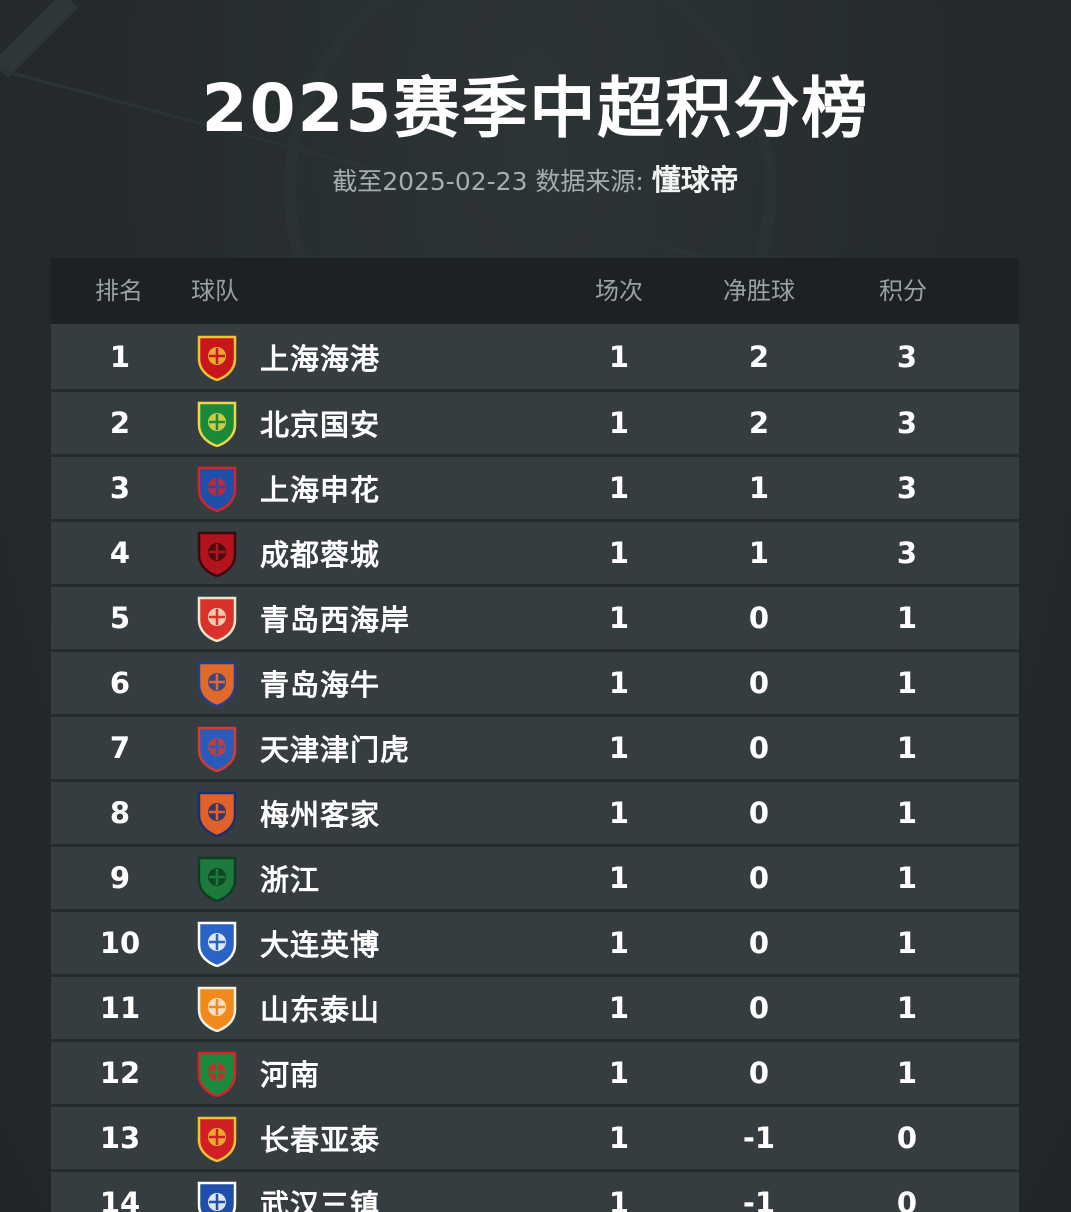 This screenshot has height=1212, width=1071. I want to click on team-name: 浙江, so click(290, 880).